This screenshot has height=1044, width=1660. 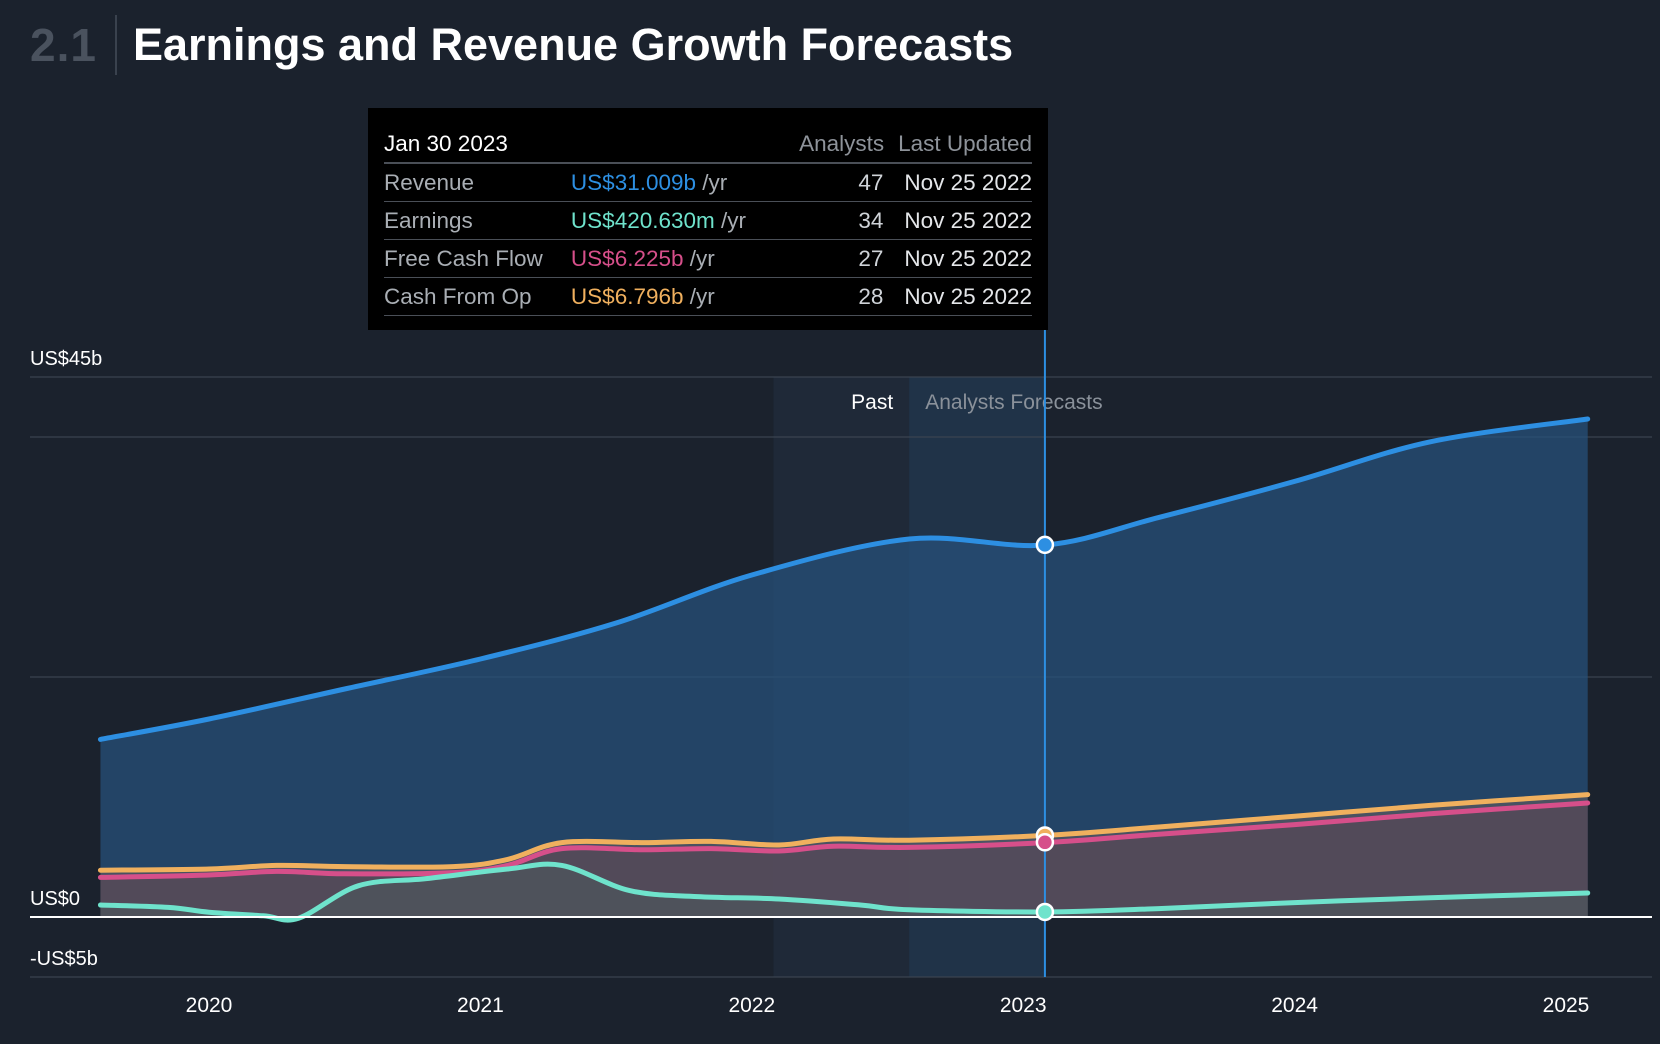 I want to click on header-divider, so click(x=115, y=45).